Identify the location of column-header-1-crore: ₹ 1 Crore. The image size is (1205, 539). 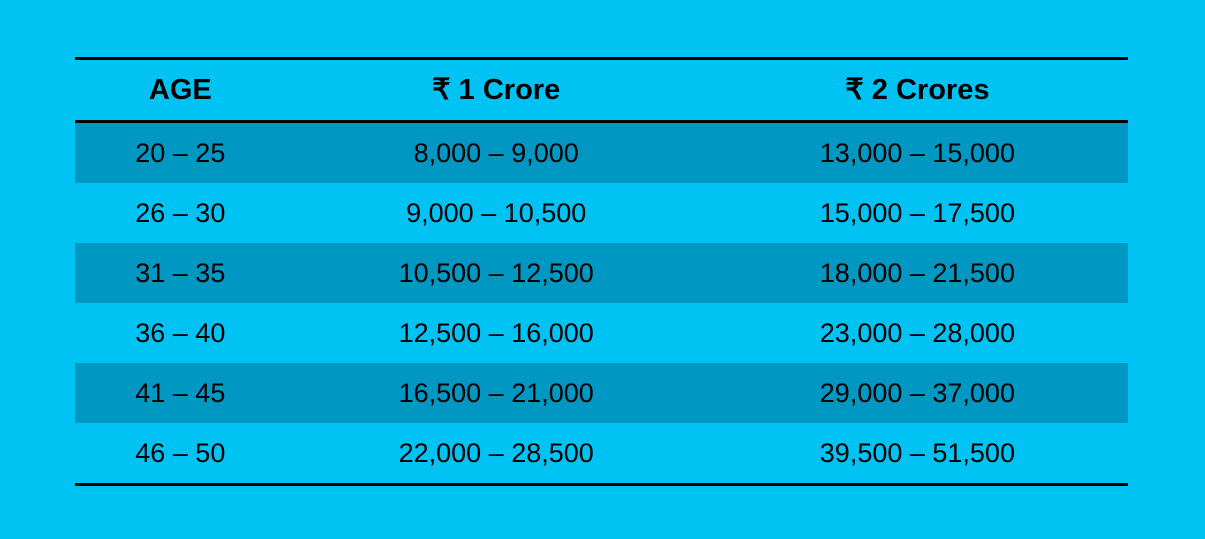
(496, 90).